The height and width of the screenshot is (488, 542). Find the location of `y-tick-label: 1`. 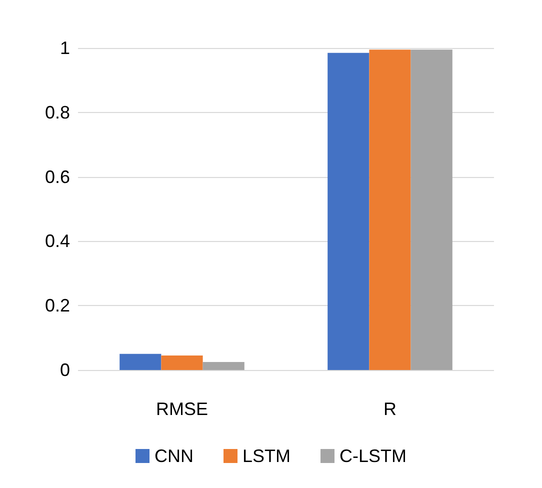

y-tick-label: 1 is located at coordinates (65, 48).